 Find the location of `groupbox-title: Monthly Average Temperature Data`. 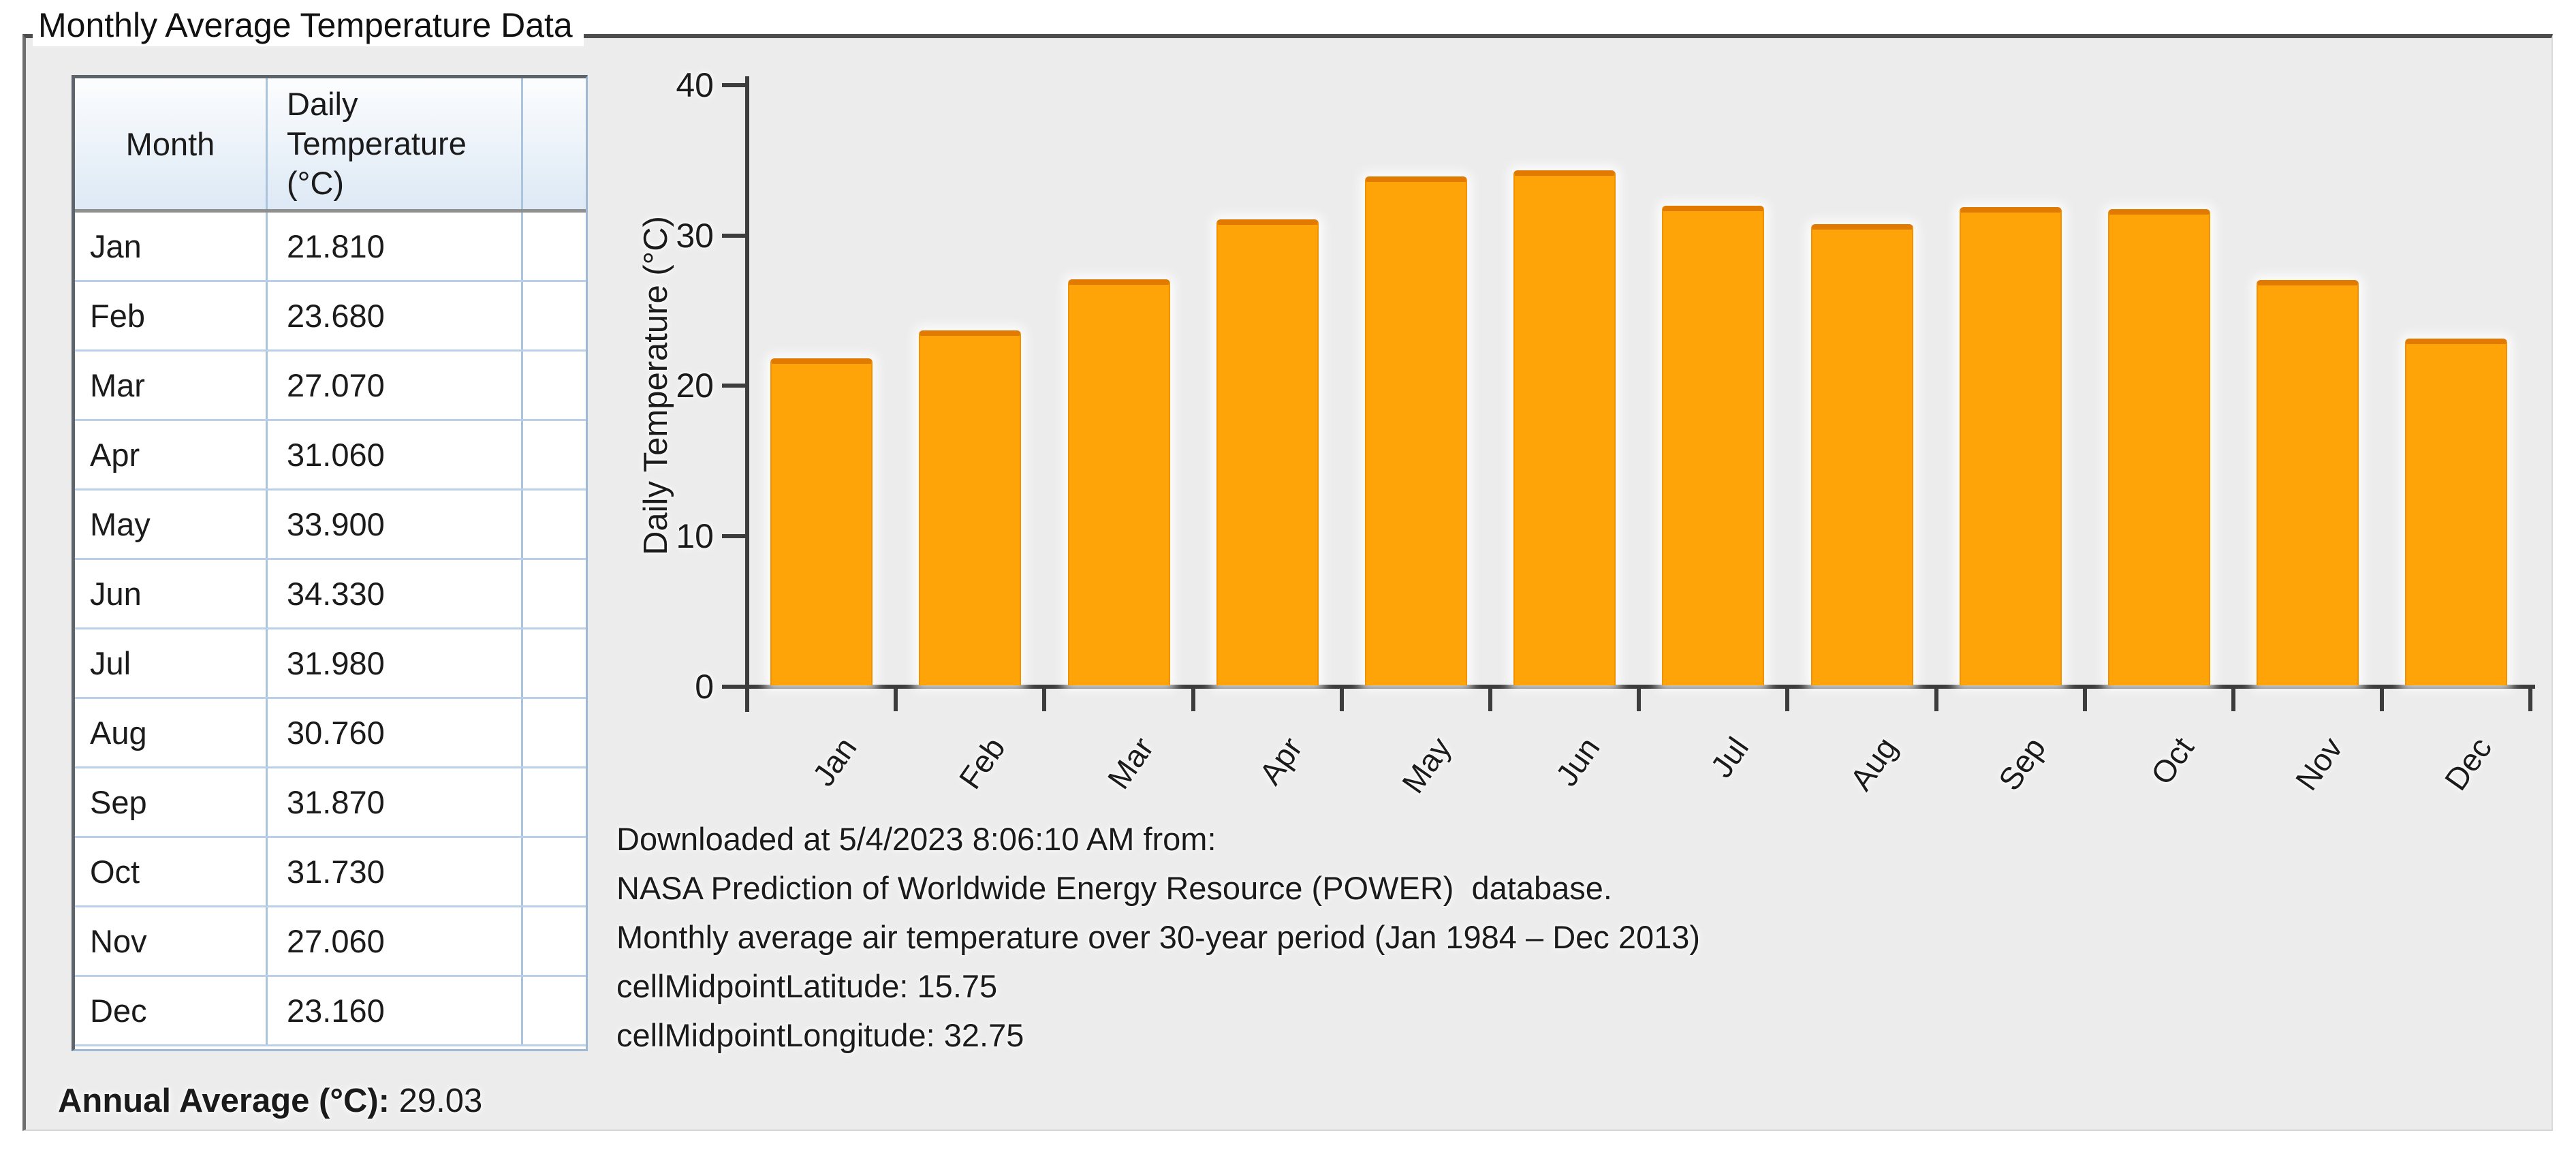

groupbox-title: Monthly Average Temperature Data is located at coordinates (308, 25).